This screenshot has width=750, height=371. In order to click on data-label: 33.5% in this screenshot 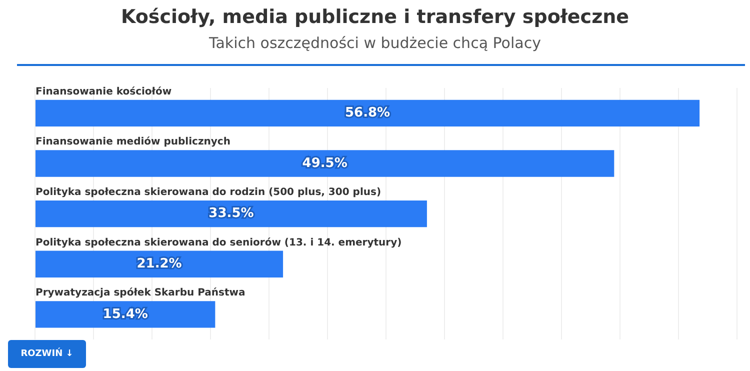, I will do `click(231, 214)`.